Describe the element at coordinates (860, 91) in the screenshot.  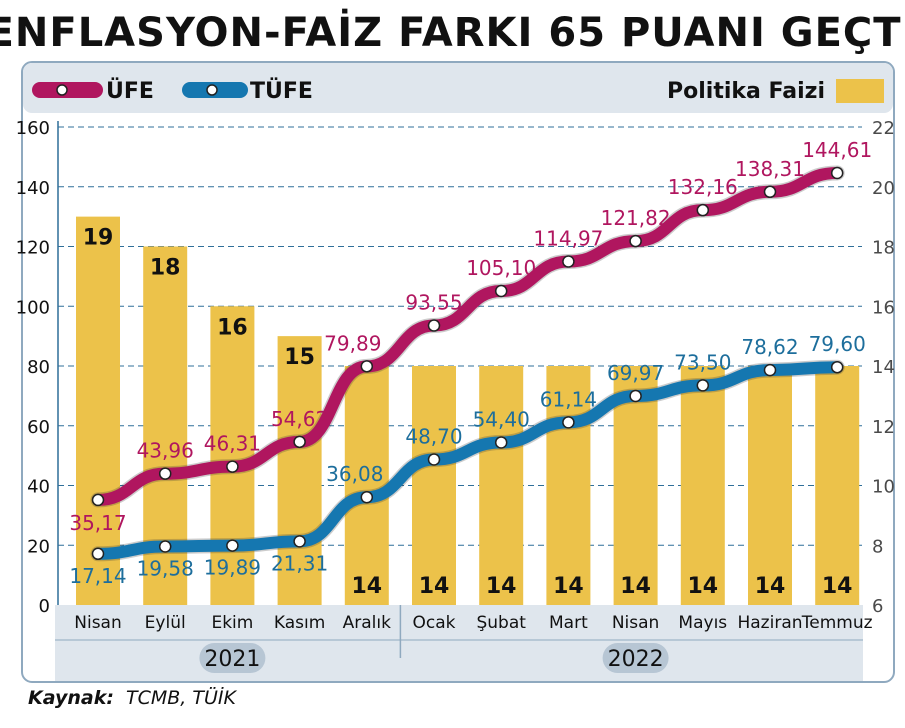
I see `legend-policy-rate-swatch` at that location.